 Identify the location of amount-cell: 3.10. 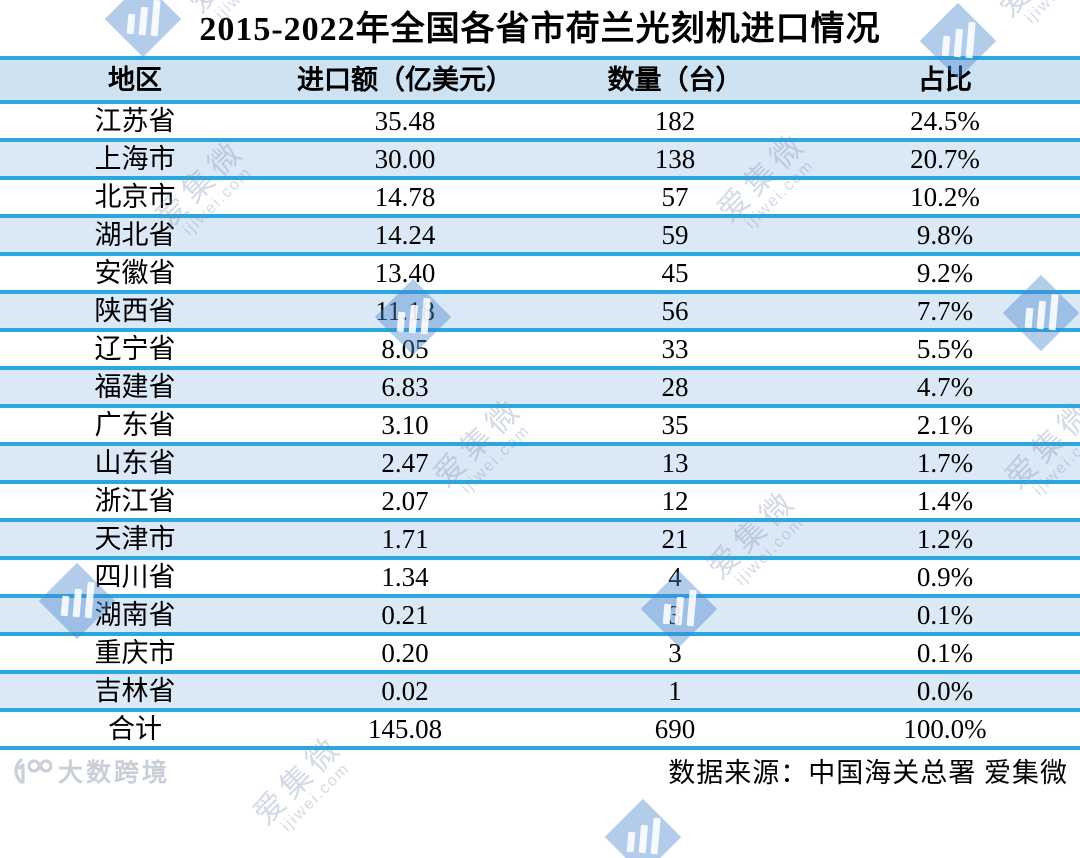
(405, 424).